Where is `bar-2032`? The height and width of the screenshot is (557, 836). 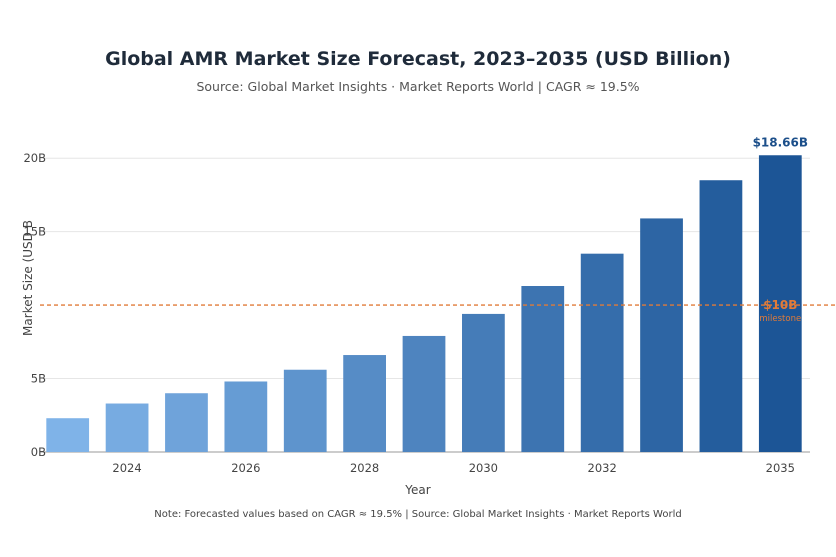
bar-2032 is located at coordinates (602, 352).